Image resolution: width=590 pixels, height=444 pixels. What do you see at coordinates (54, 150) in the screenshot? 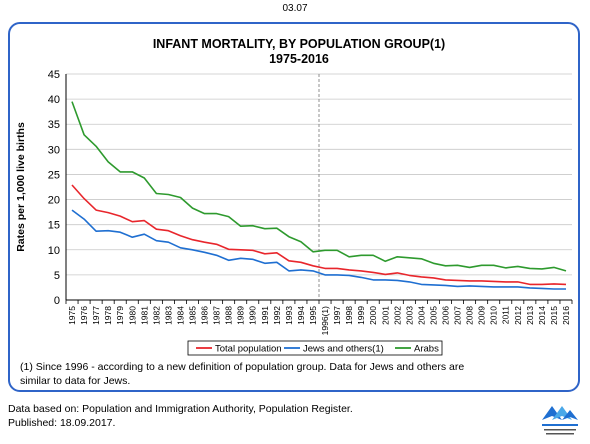
I see `y-tick-label: 30` at bounding box center [54, 150].